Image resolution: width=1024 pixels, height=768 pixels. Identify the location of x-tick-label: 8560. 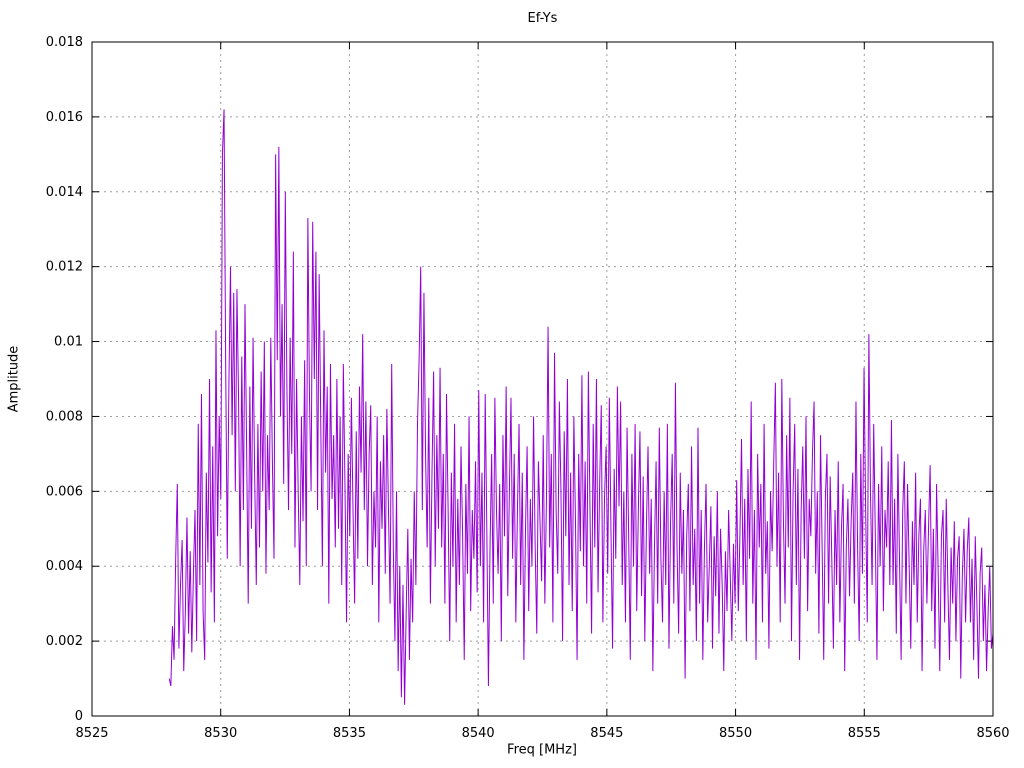
(992, 733).